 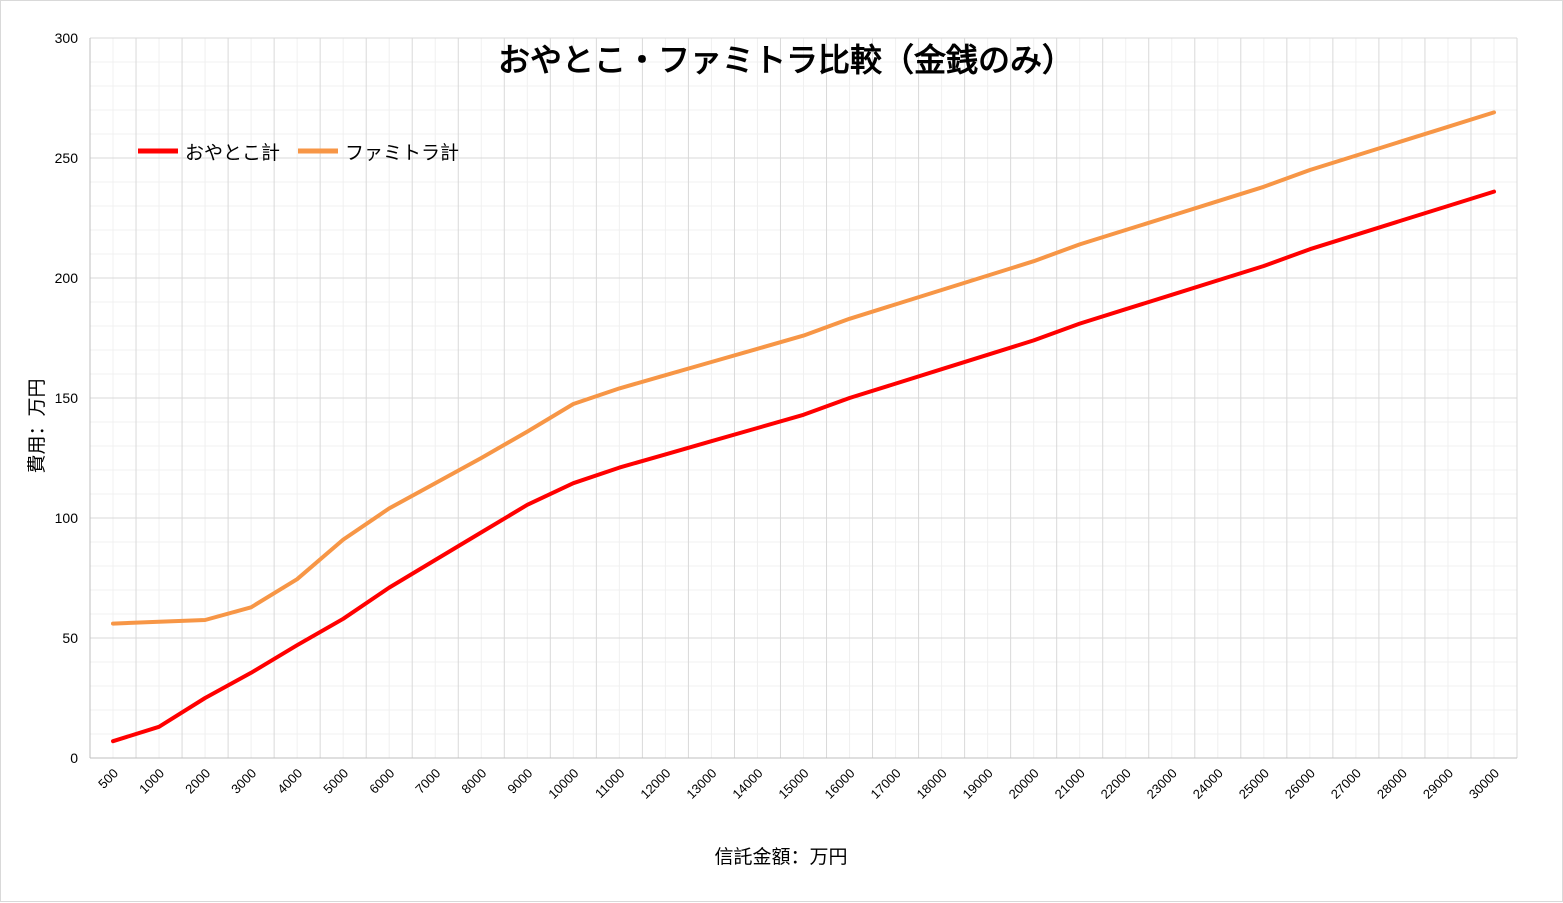 I want to click on x-tick-label: 17000, so click(x=886, y=784).